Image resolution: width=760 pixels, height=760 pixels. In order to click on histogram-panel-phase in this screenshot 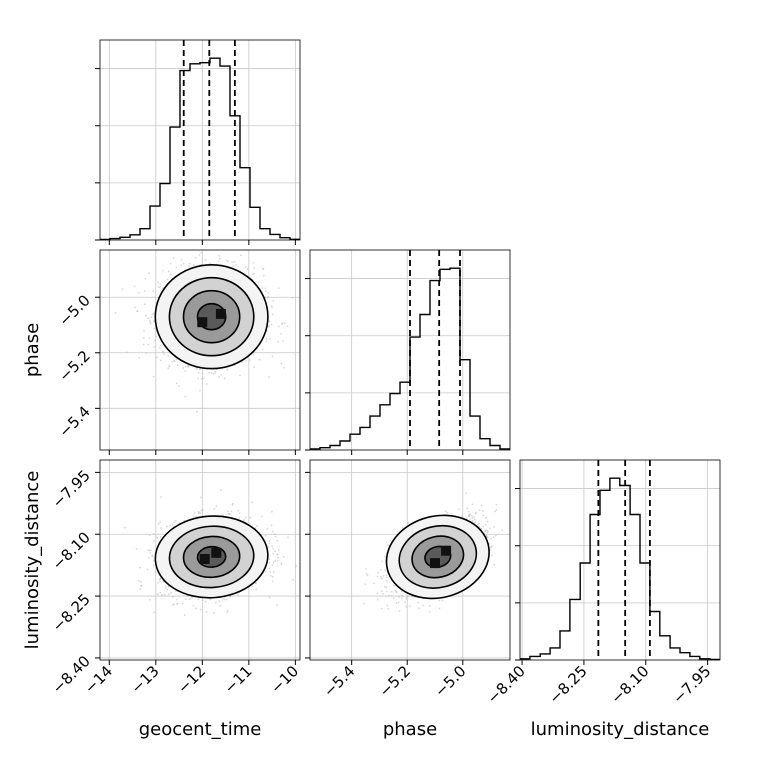, I will do `click(408, 352)`.